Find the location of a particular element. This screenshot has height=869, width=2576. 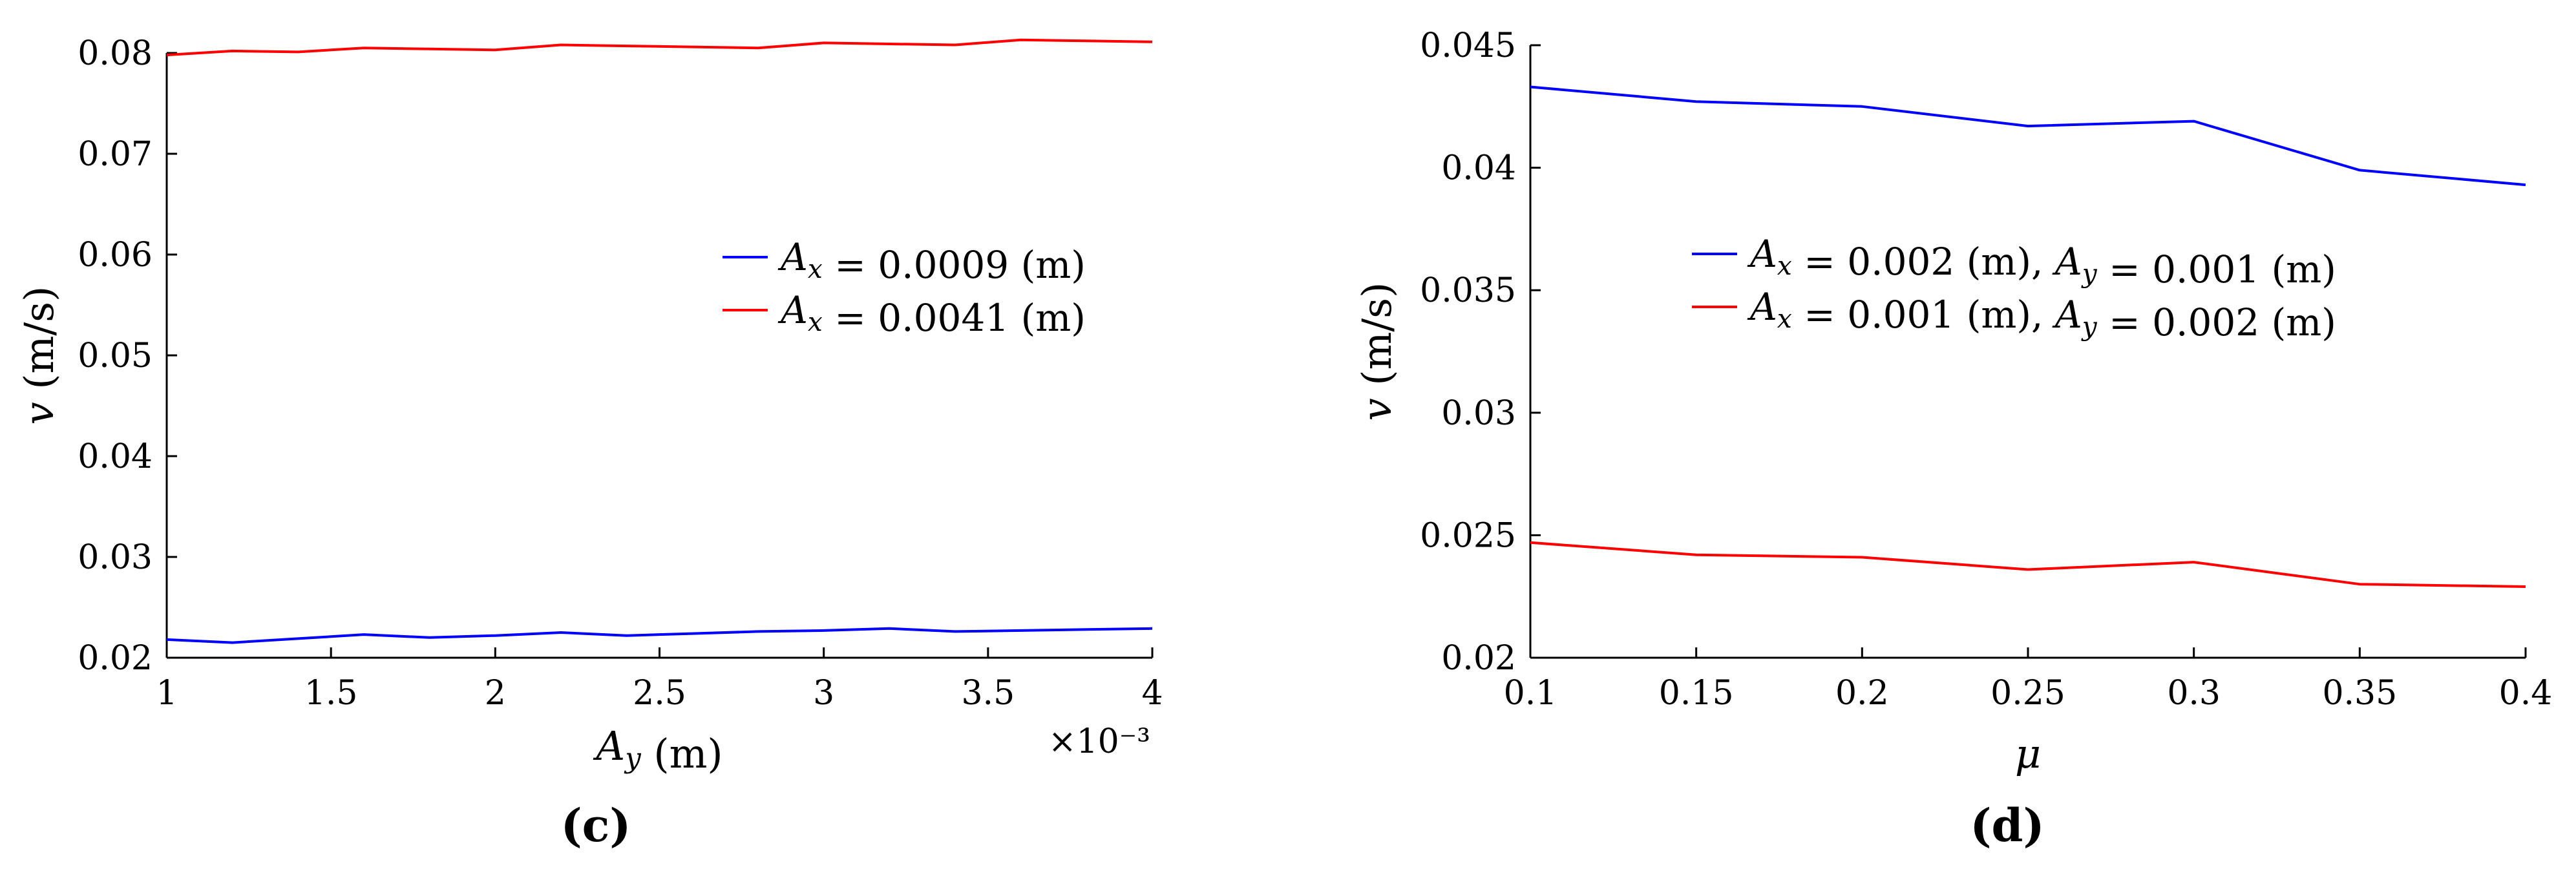

y-tick-label: 0.025 is located at coordinates (1468, 535).